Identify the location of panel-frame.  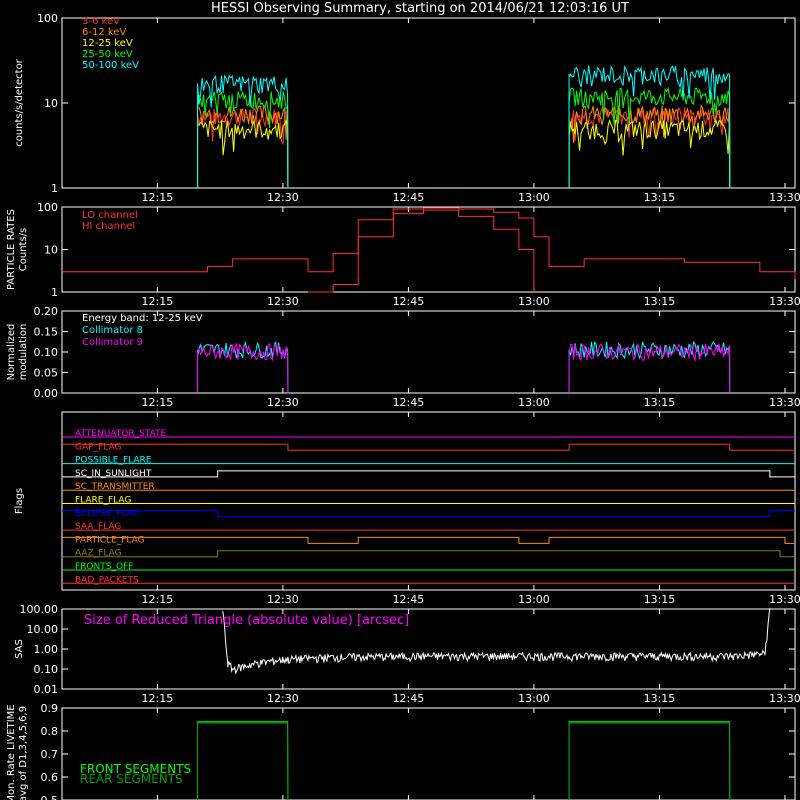
(428, 249).